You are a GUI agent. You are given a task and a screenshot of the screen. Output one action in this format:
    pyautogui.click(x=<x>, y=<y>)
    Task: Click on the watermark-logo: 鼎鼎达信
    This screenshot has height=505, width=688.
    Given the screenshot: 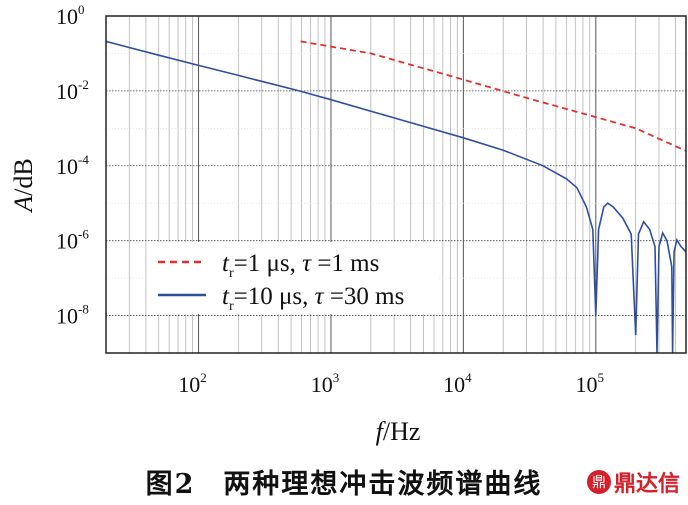 What is the action you would take?
    pyautogui.click(x=633, y=482)
    